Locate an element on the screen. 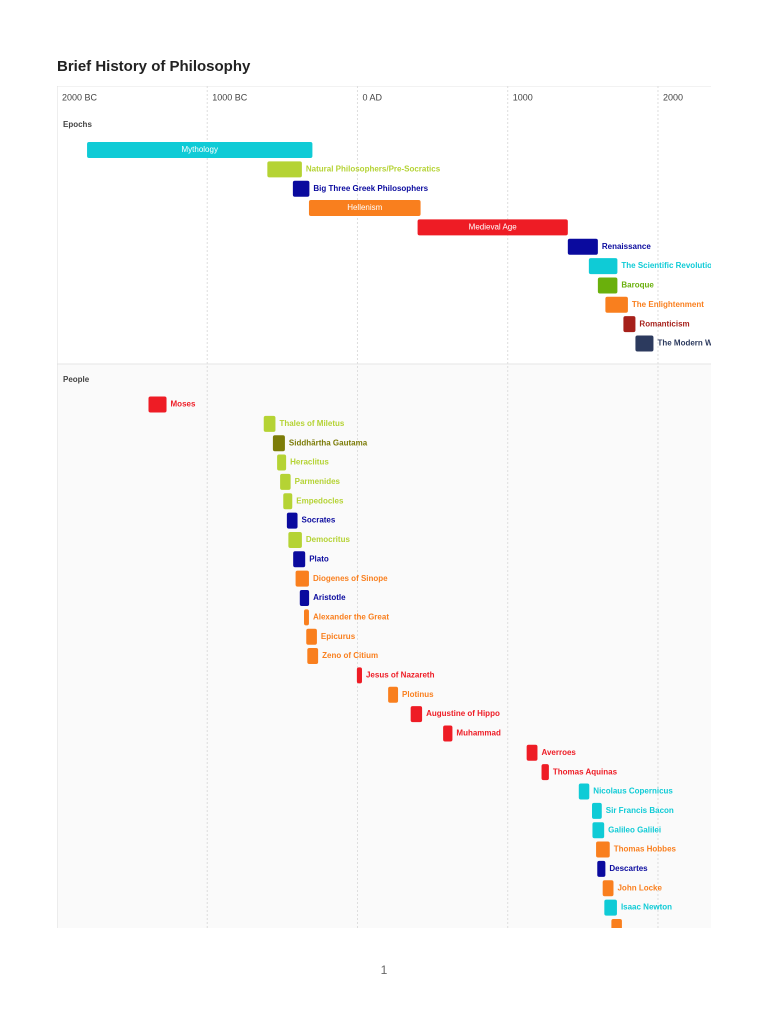 The width and height of the screenshot is (768, 1024). bar-label: Moses is located at coordinates (183, 404).